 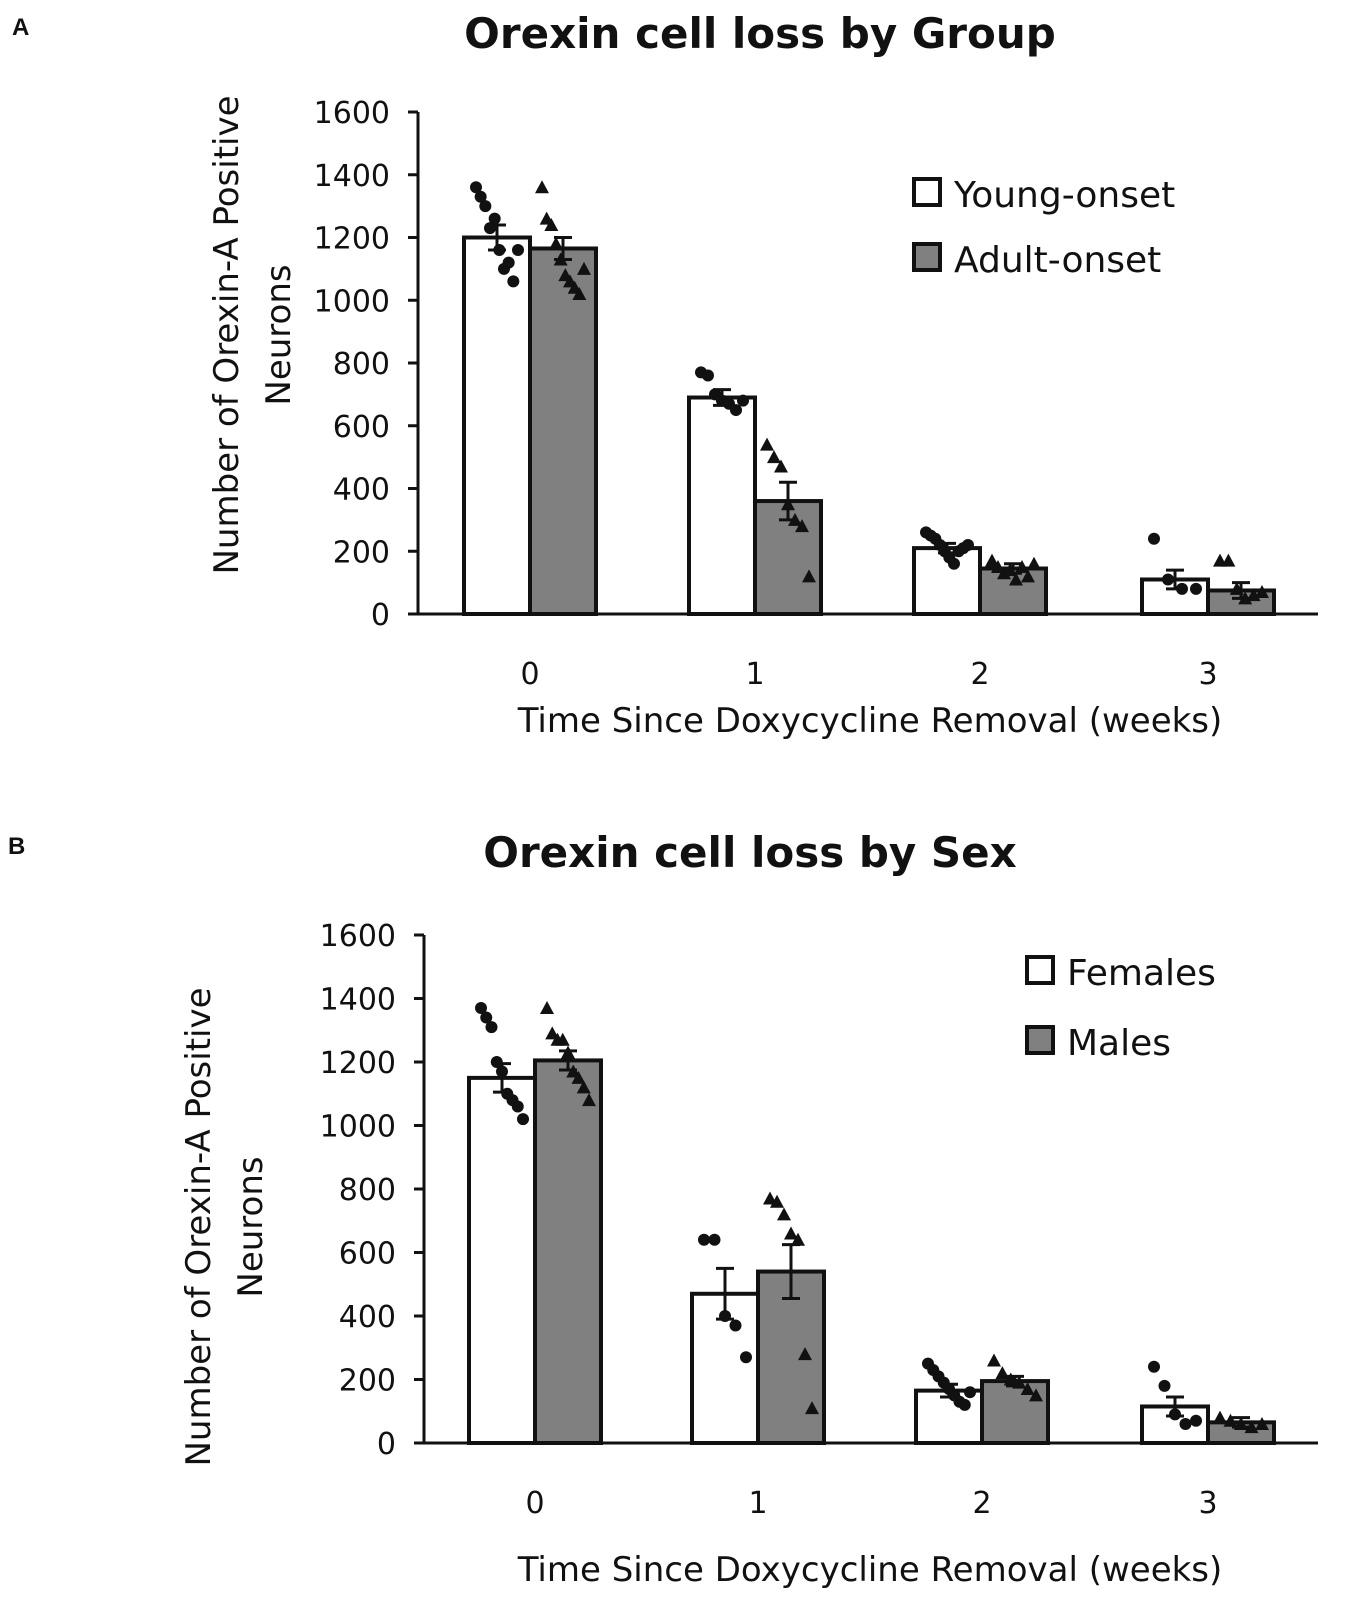 What do you see at coordinates (760, 33) in the screenshot?
I see `chart-title: Orexin cell loss by Group` at bounding box center [760, 33].